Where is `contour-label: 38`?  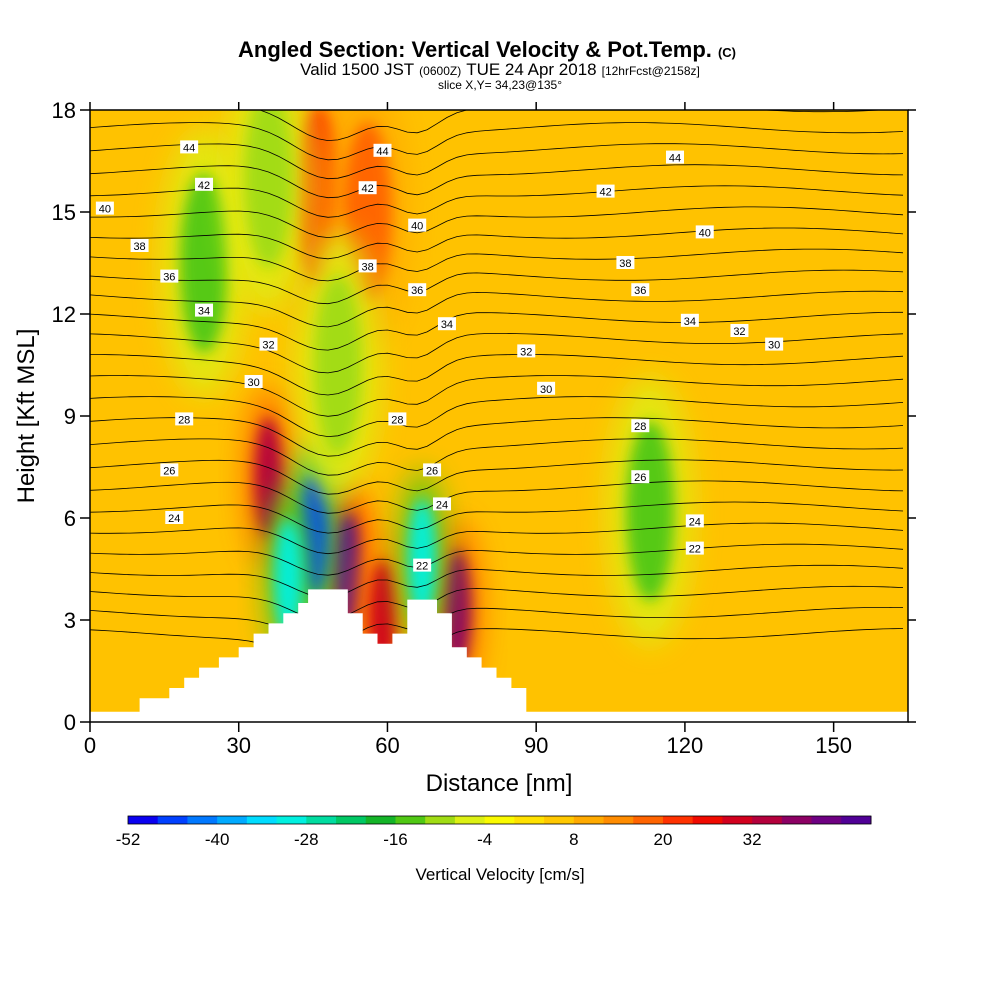
contour-label: 38 is located at coordinates (367, 266).